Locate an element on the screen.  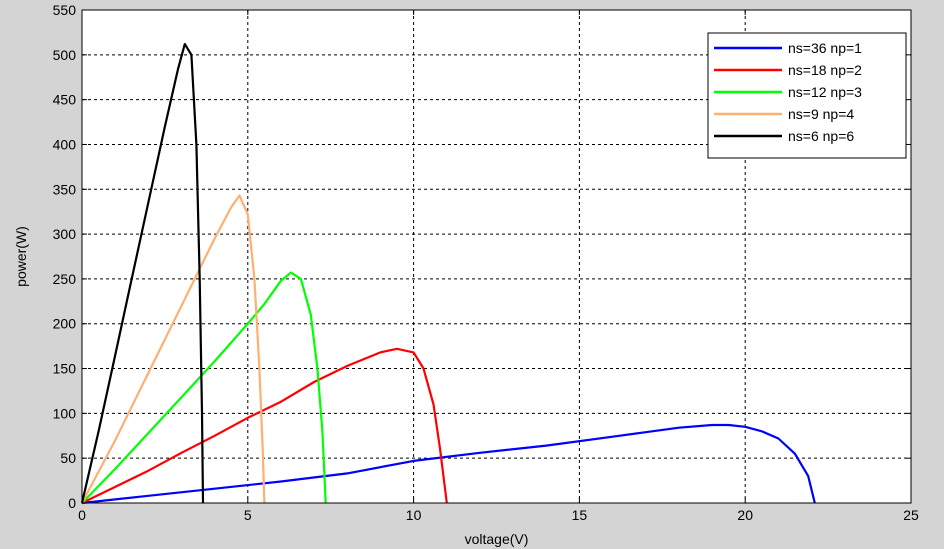
y-axis-label: power(W) is located at coordinates (21, 256).